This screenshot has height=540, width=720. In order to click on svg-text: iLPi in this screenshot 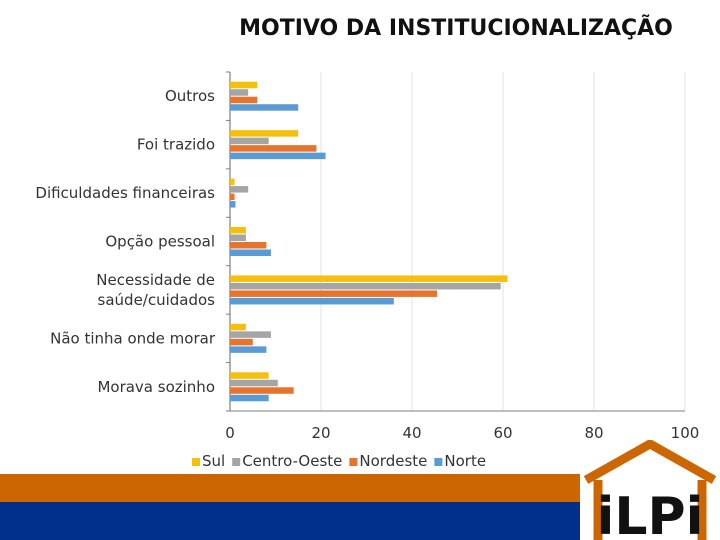, I will do `click(650, 513)`.